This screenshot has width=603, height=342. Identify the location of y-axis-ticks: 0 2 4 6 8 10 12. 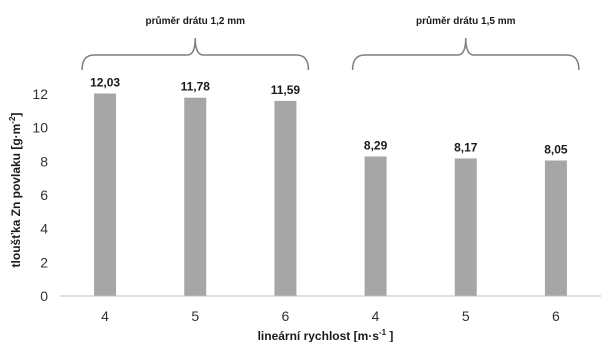
(40, 195).